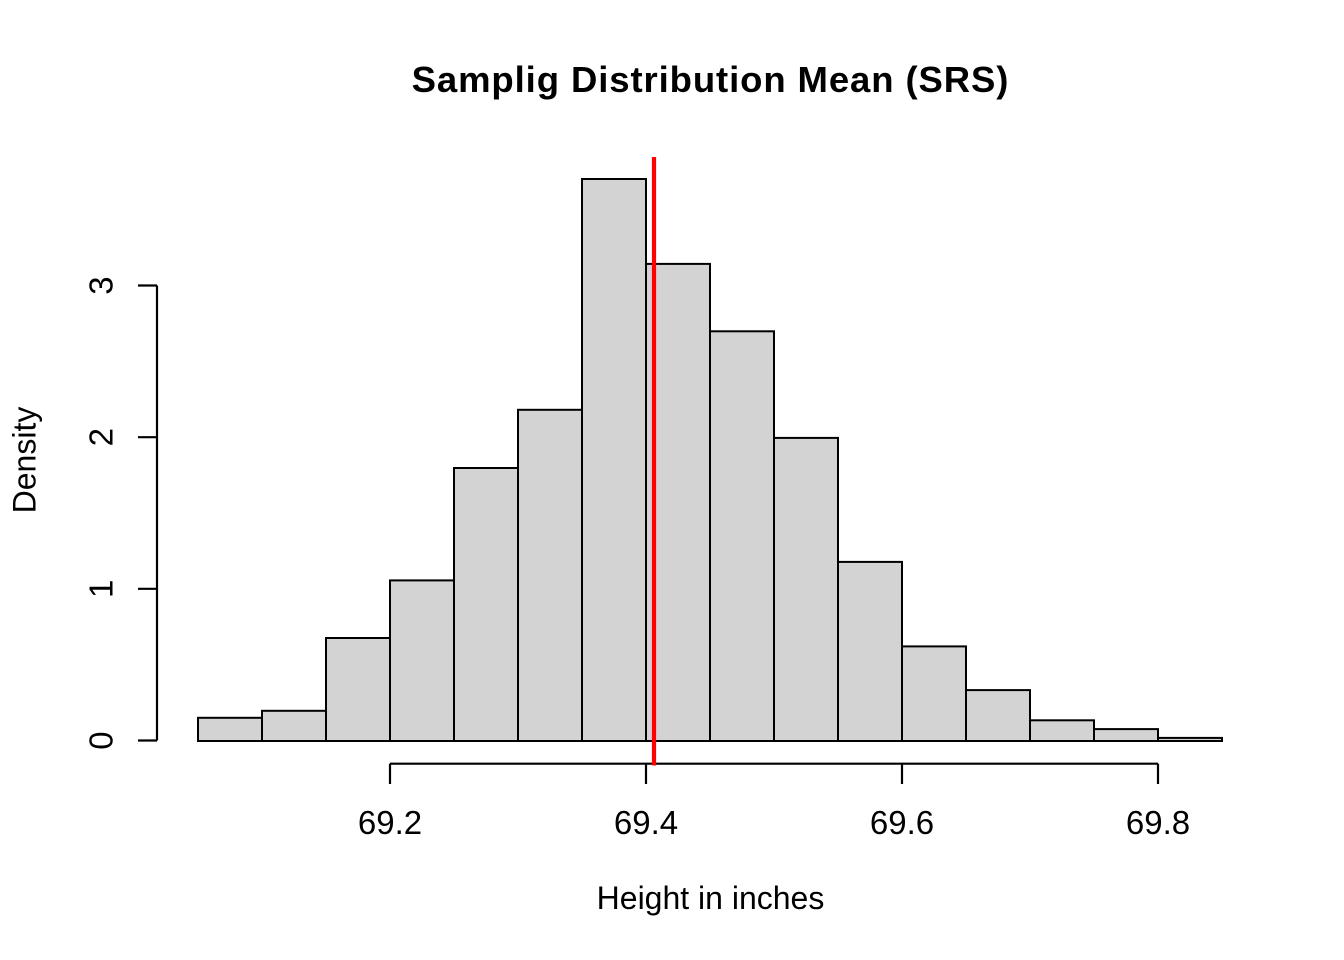 The width and height of the screenshot is (1344, 960). Describe the element at coordinates (101, 437) in the screenshot. I see `svg-text: 2` at that location.